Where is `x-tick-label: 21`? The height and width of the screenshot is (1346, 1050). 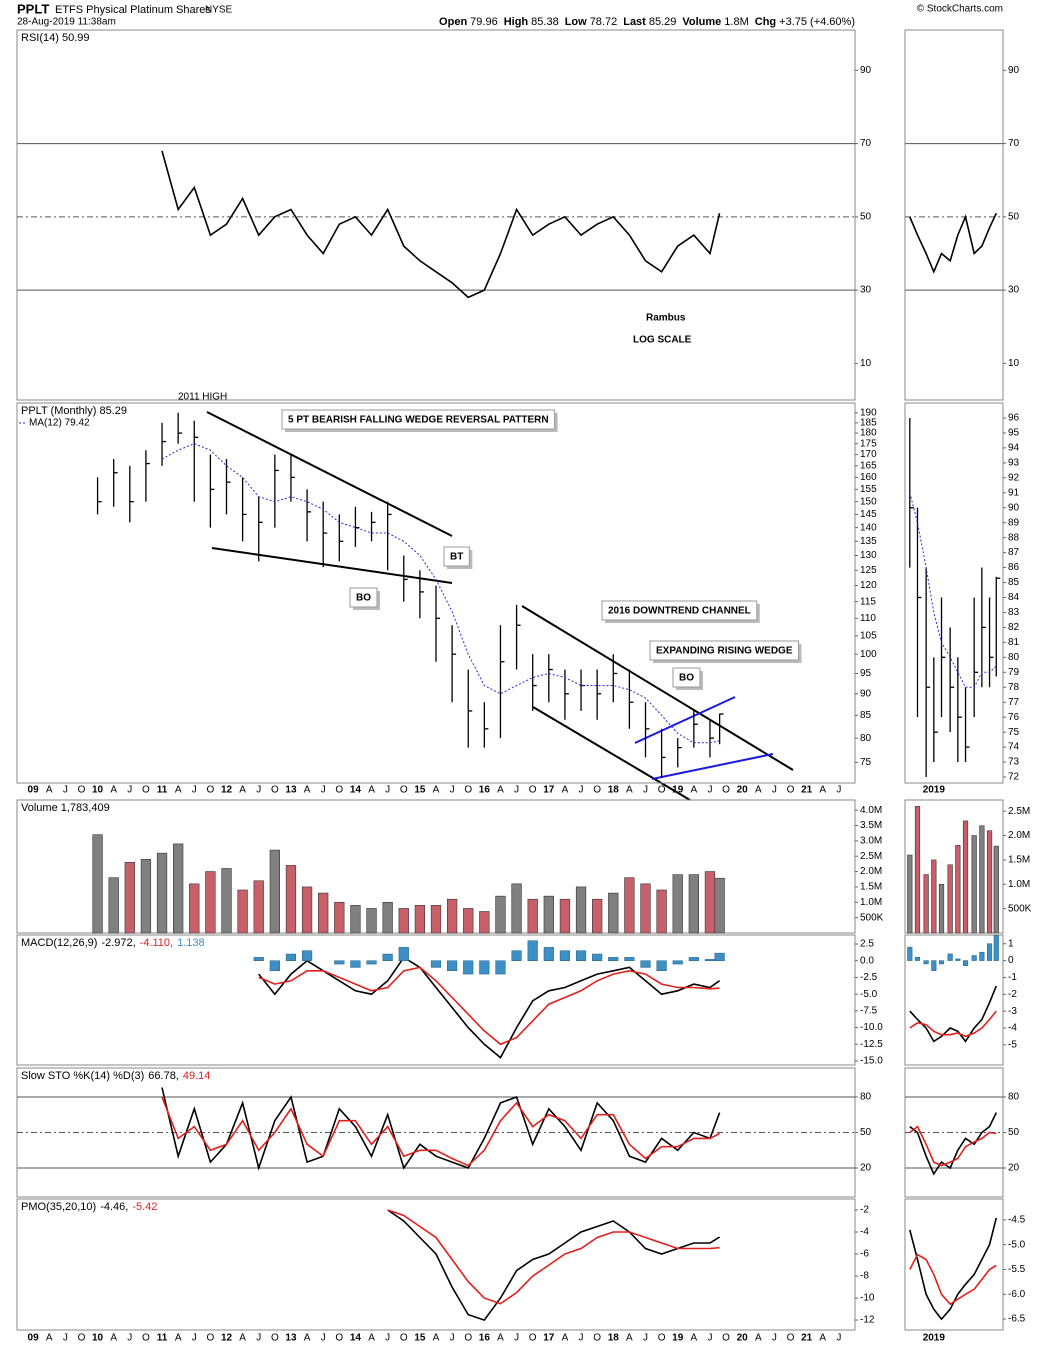
x-tick-label: 21 is located at coordinates (807, 1338).